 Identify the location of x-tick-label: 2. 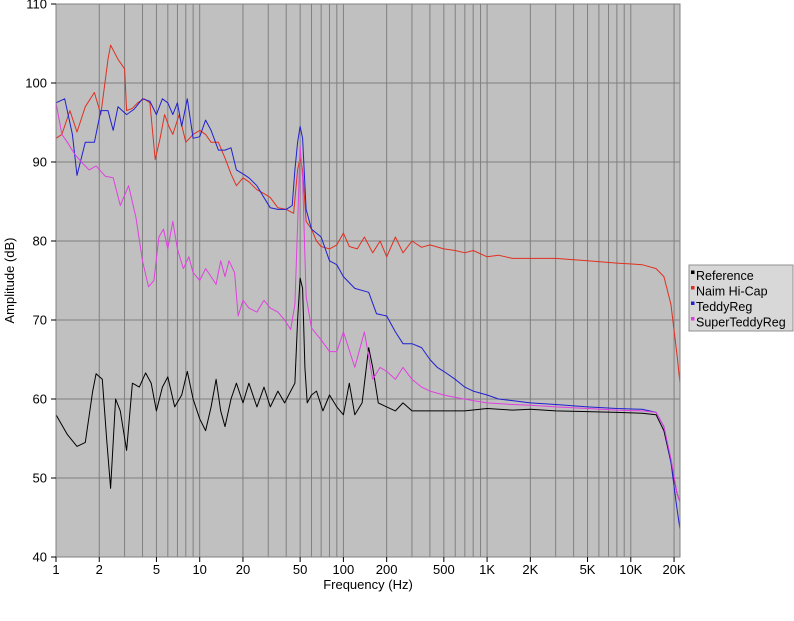
(99, 569).